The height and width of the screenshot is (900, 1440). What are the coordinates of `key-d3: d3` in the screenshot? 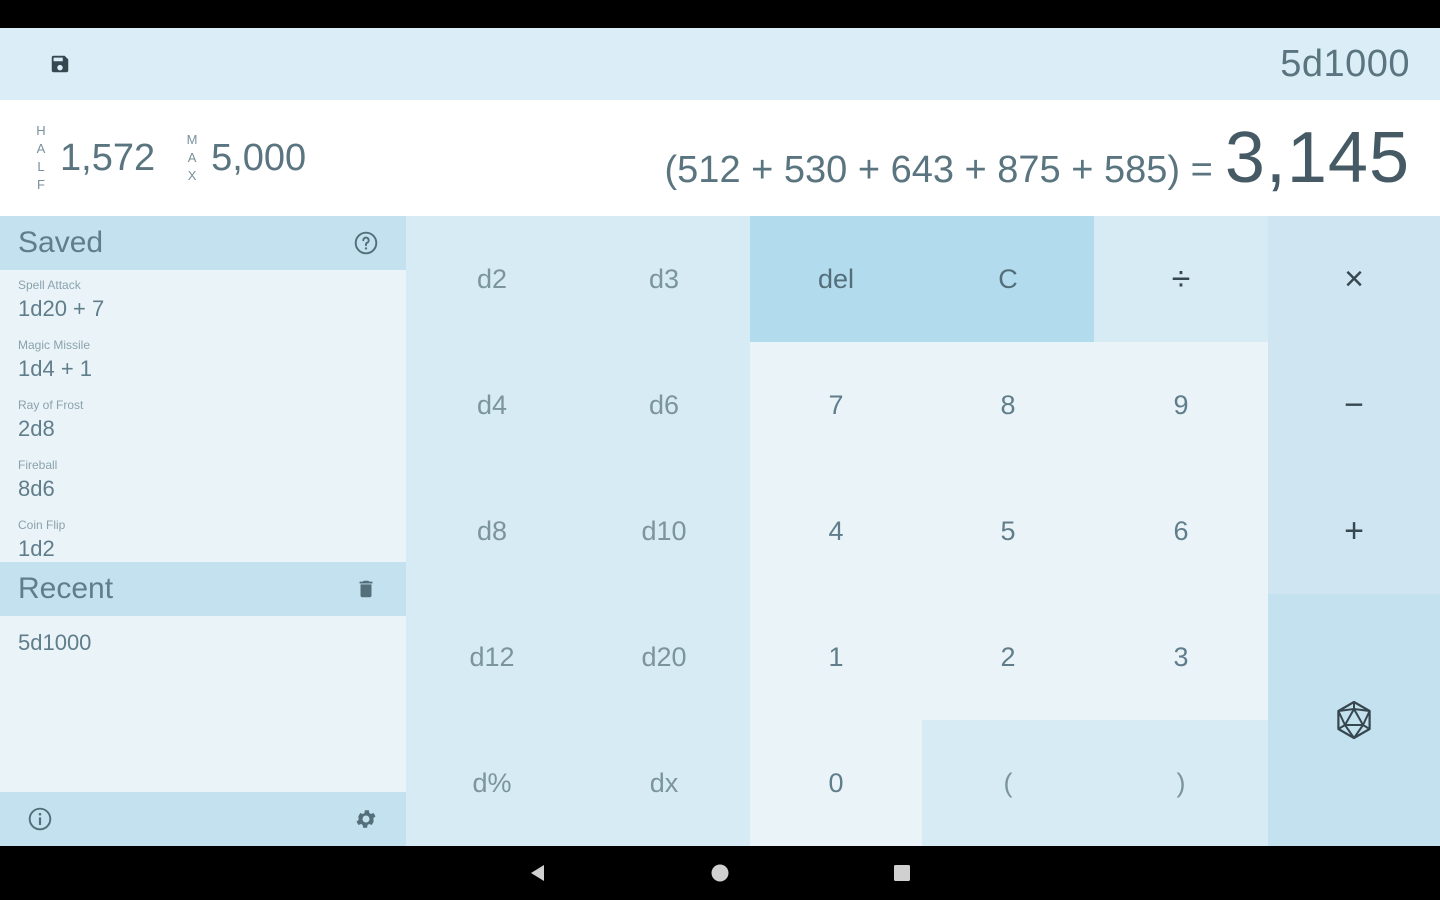 It's located at (664, 279).